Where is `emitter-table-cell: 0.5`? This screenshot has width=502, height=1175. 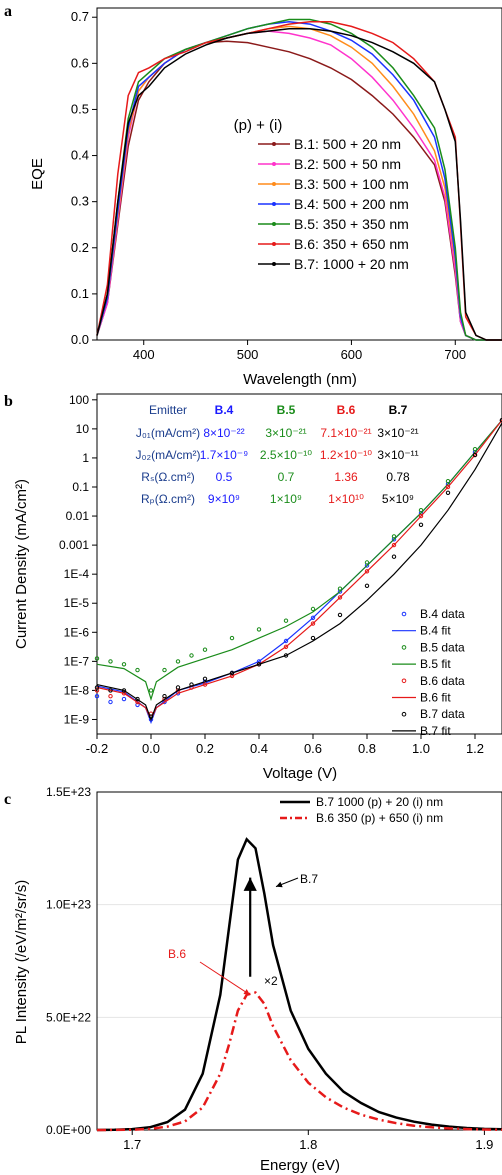
emitter-table-cell: 0.5 is located at coordinates (224, 477).